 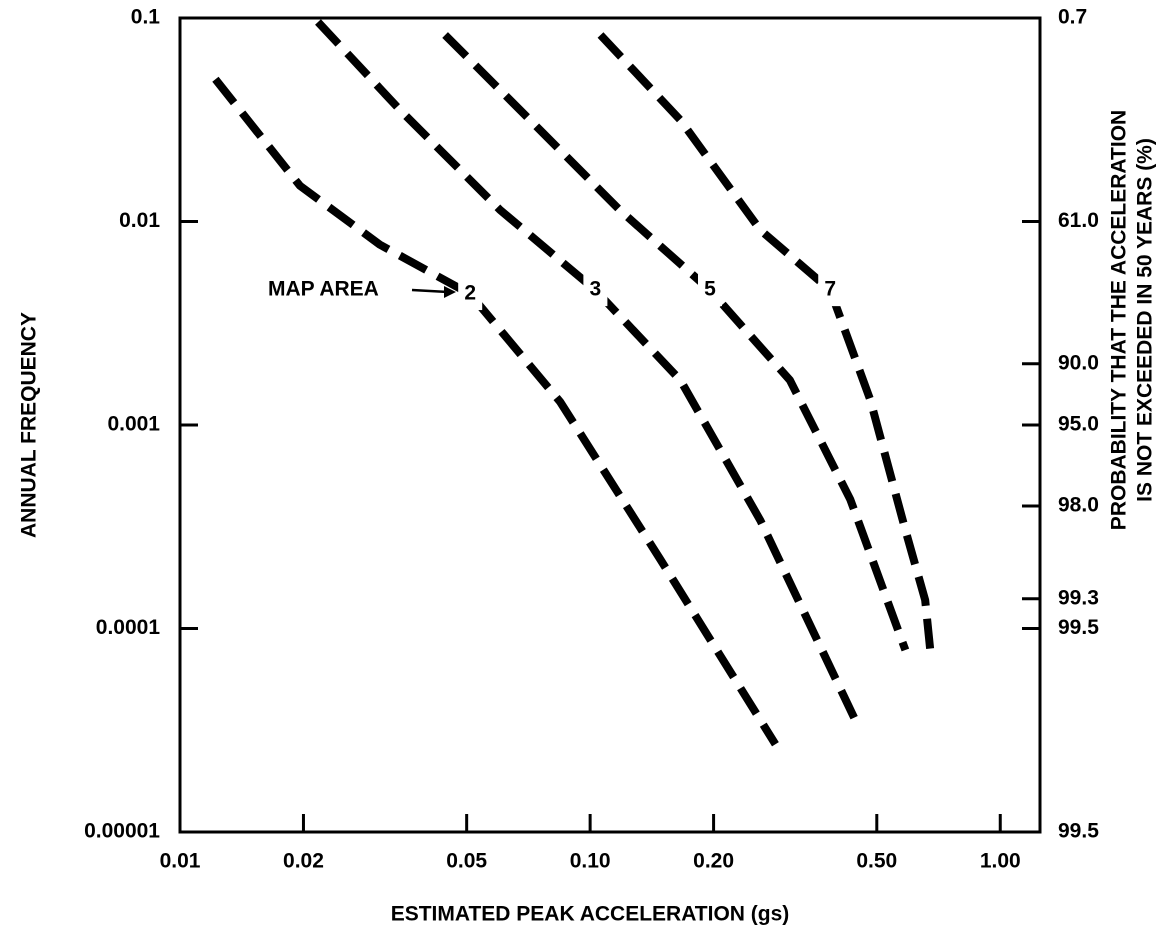 What do you see at coordinates (1119, 320) in the screenshot?
I see `y2-axis-title: PROBABILITY THAT THE ACCELERATION` at bounding box center [1119, 320].